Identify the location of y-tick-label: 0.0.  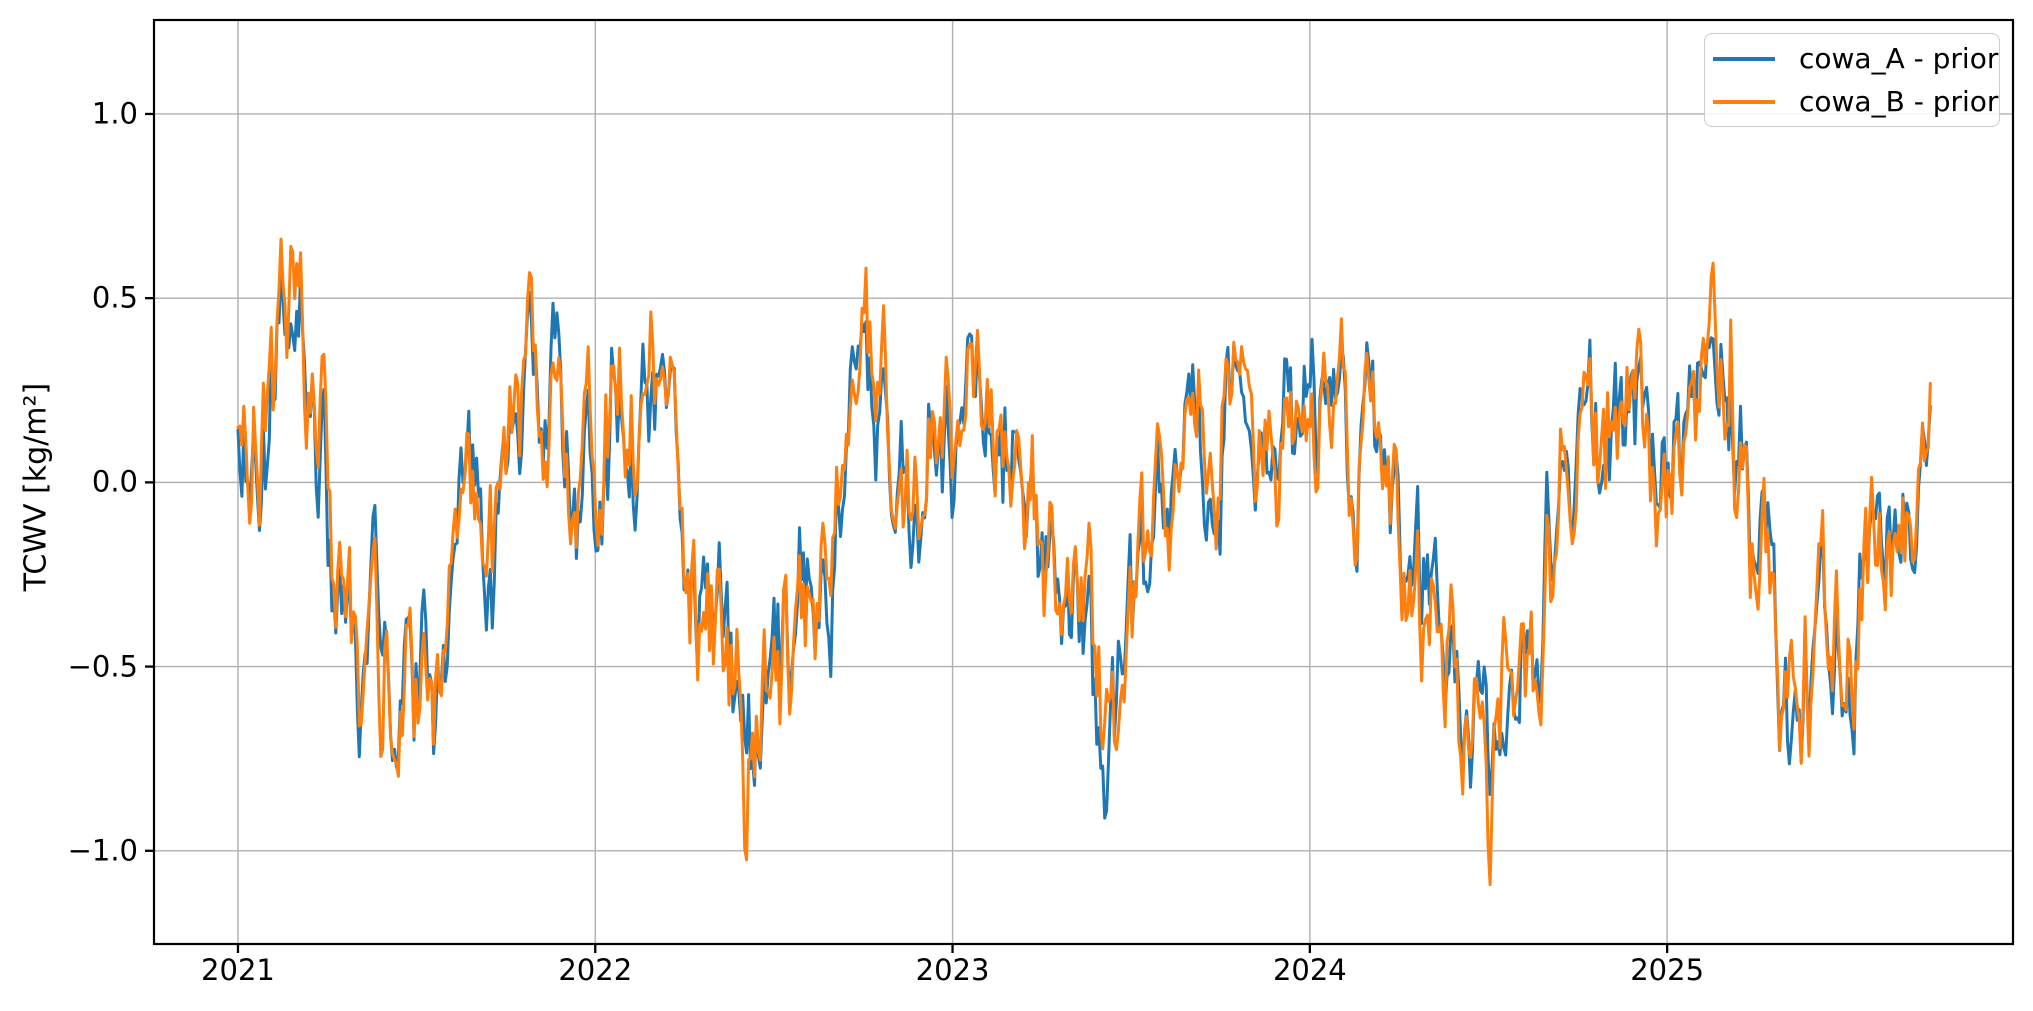
(114, 481).